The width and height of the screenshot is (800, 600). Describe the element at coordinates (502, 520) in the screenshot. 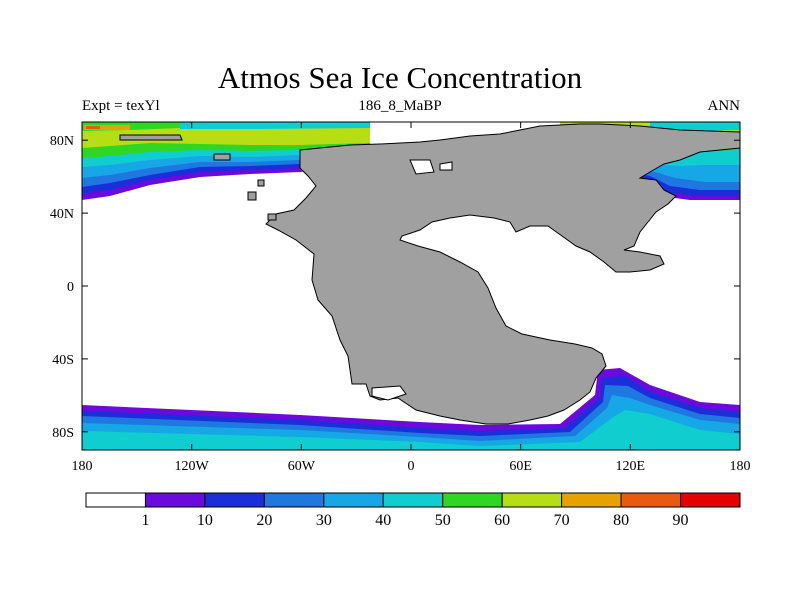

I see `colorbar-label: 60` at that location.